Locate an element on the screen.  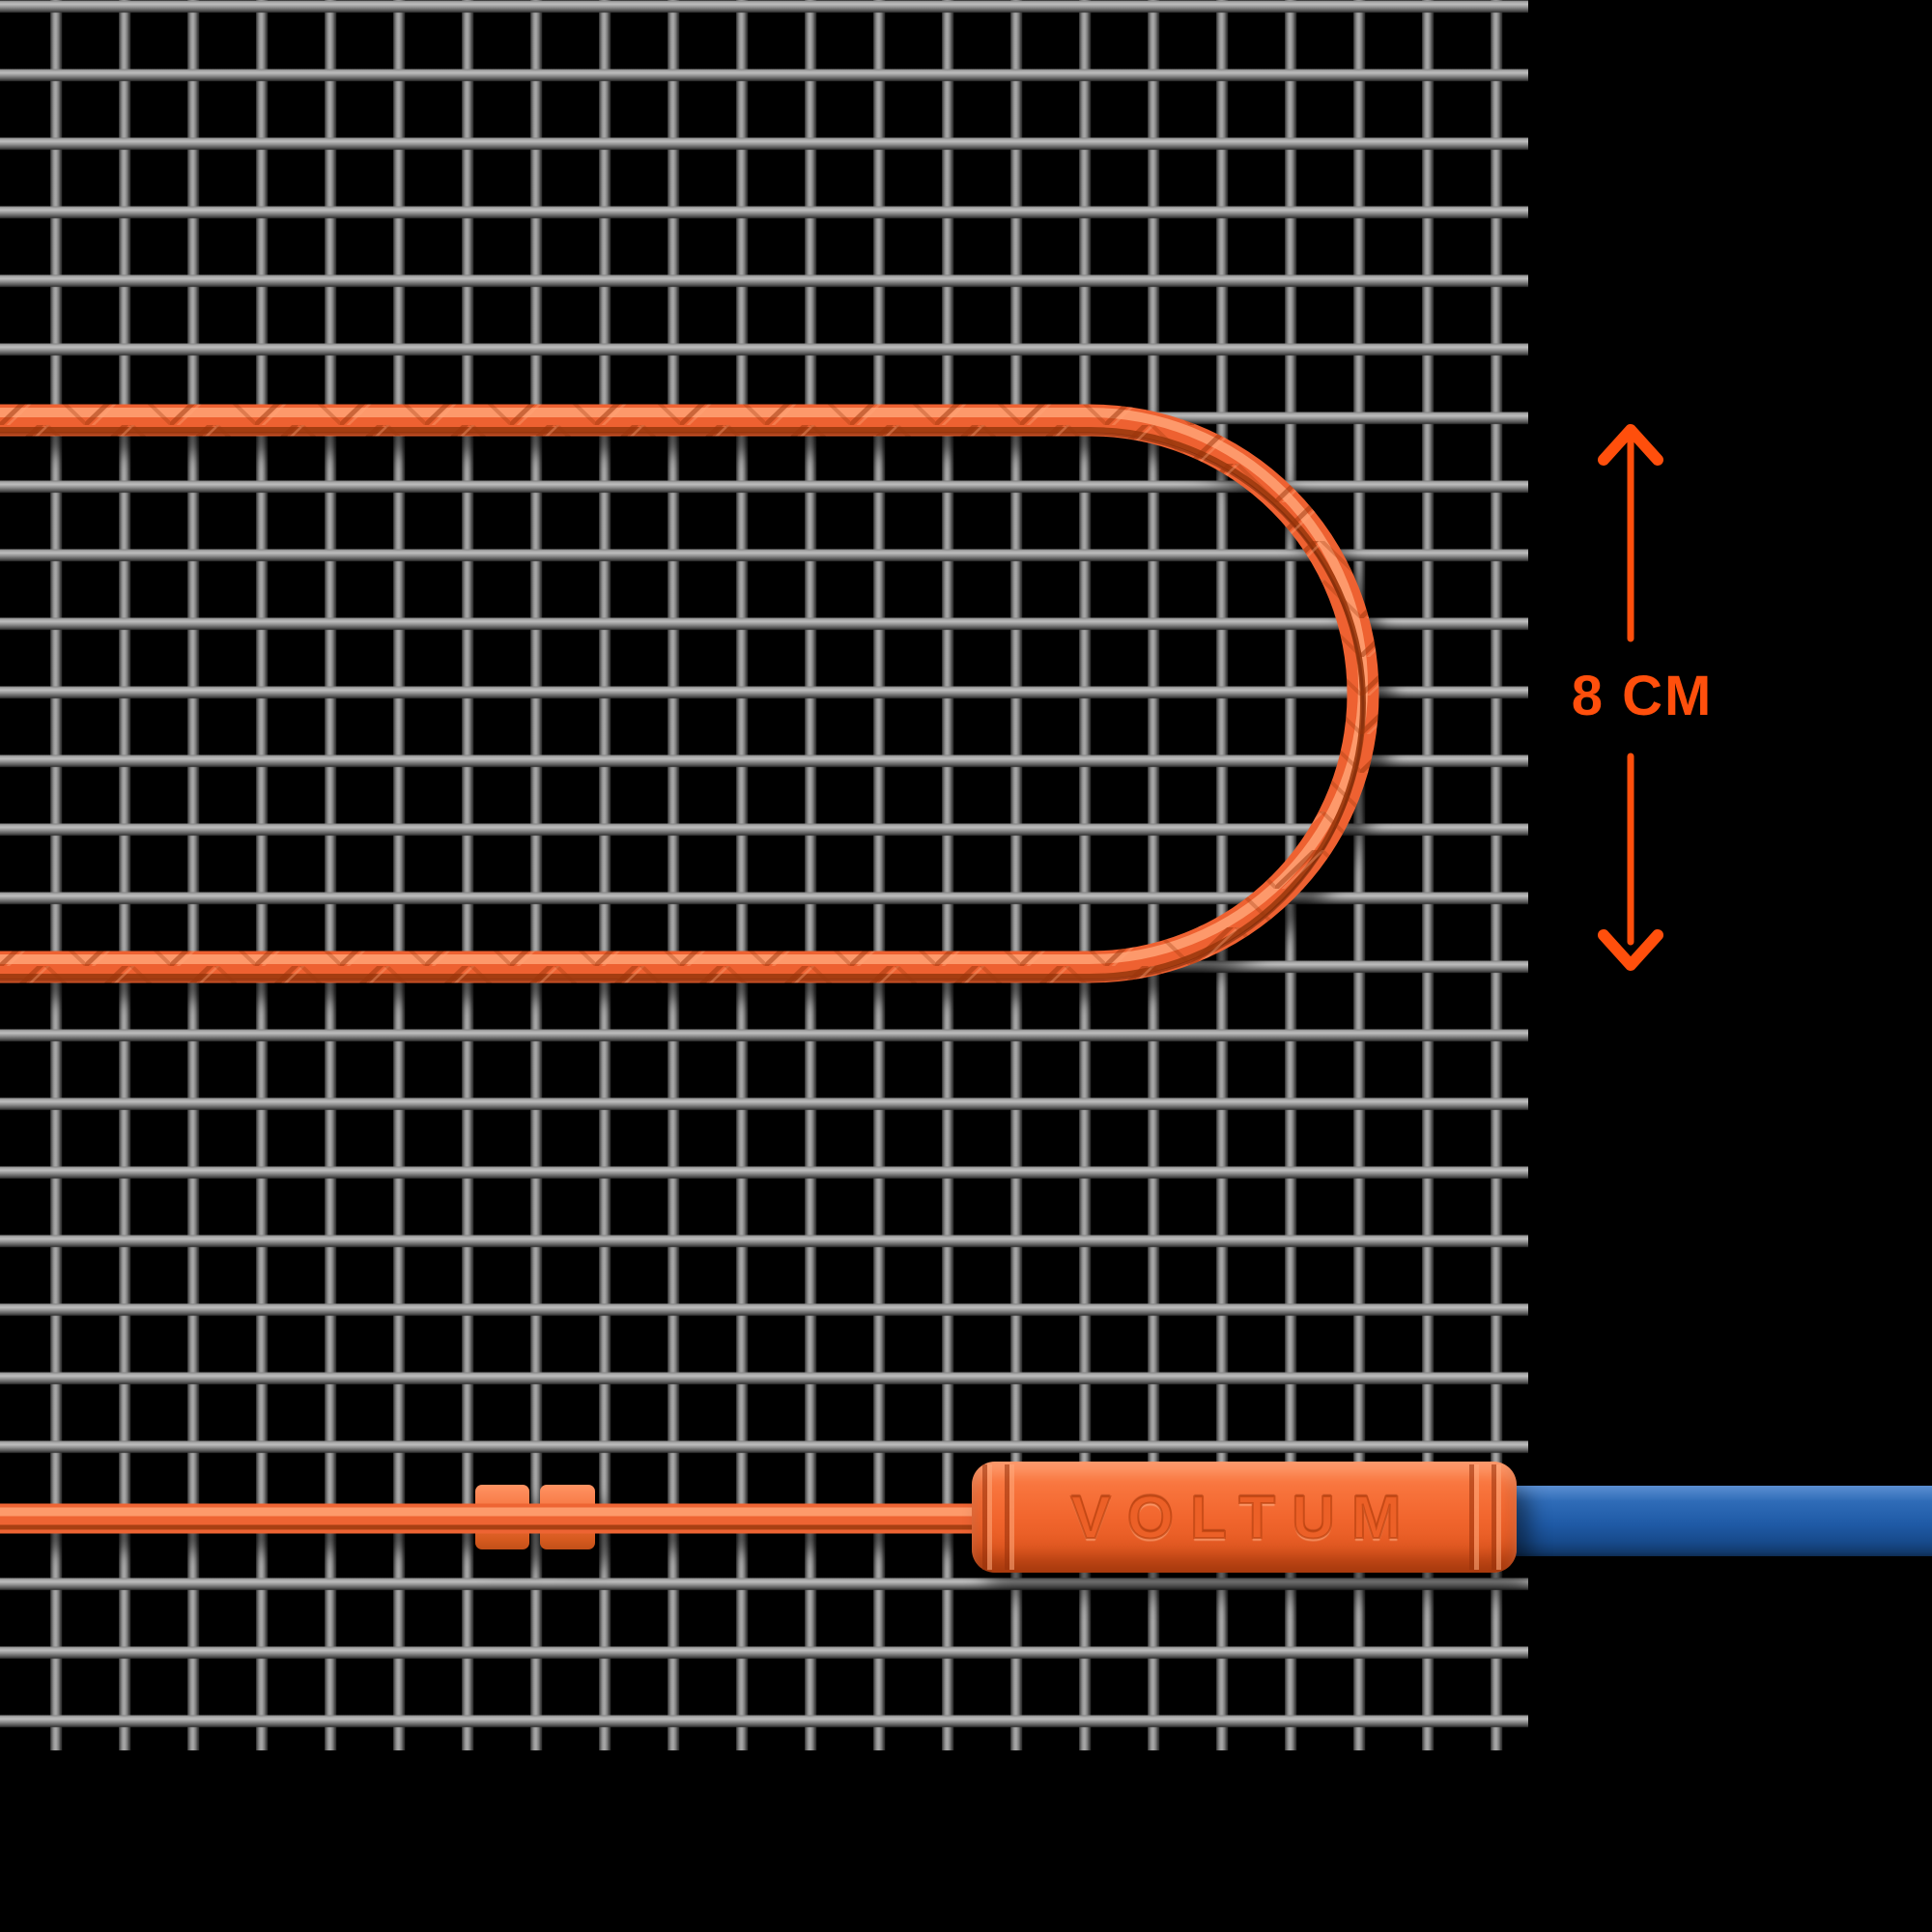
brand-logo-text: VOLTUM is located at coordinates (1243, 1518).